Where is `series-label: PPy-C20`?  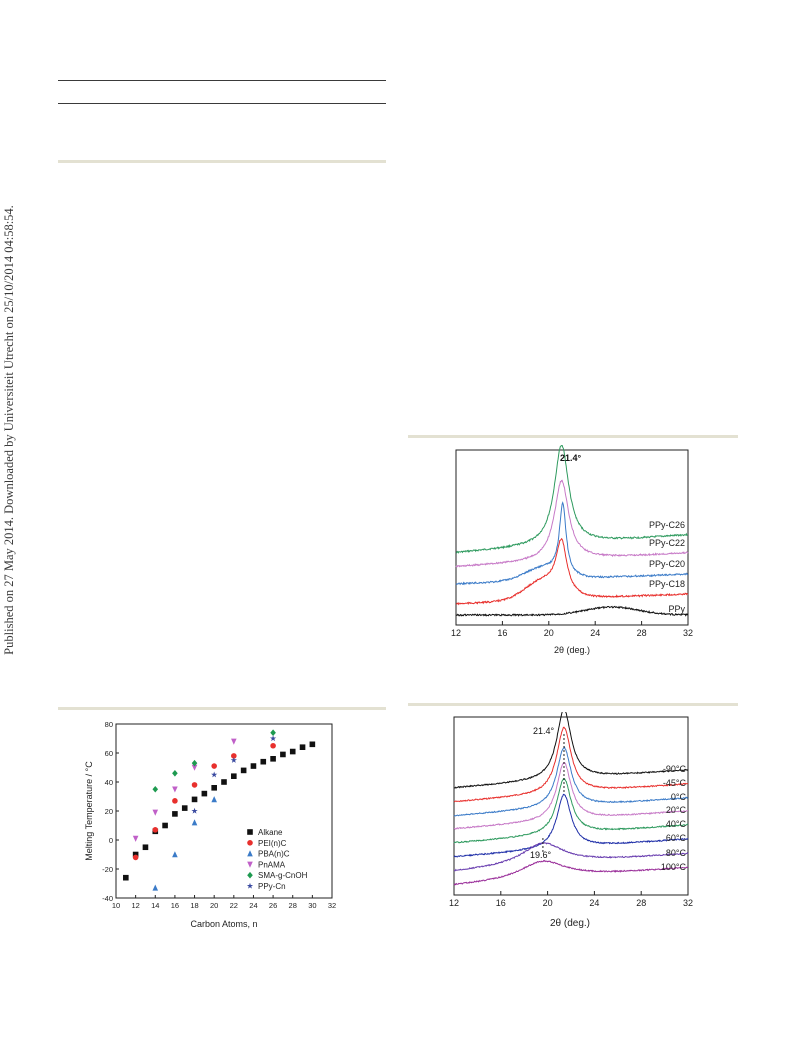
series-label: PPy-C20 is located at coordinates (667, 564).